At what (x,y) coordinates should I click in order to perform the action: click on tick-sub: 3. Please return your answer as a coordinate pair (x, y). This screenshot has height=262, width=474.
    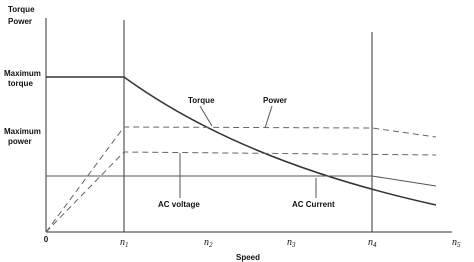
    Looking at the image, I should click on (293, 245).